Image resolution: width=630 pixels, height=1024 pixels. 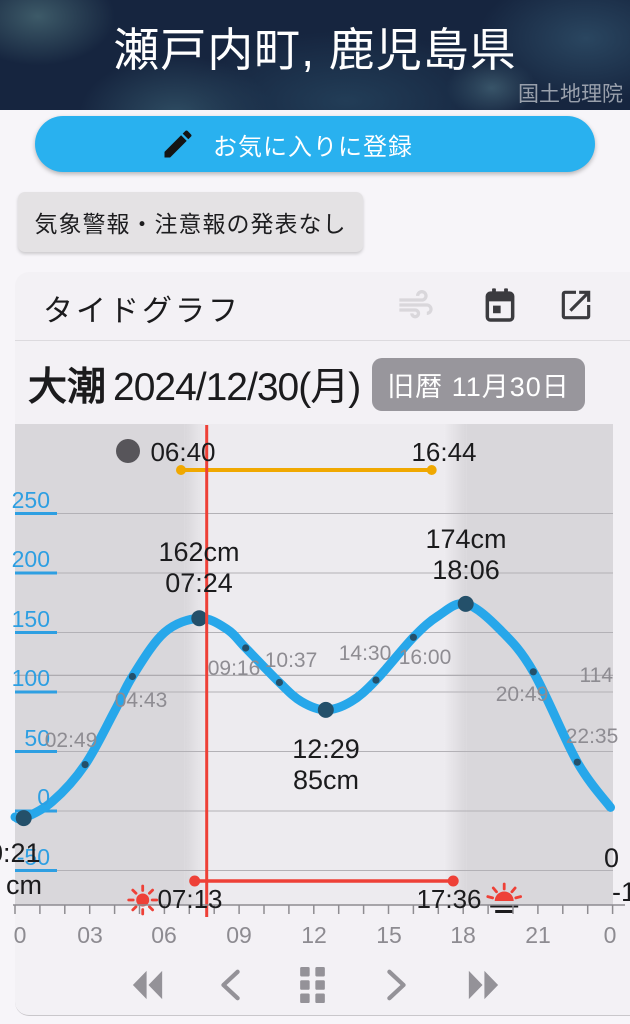 I want to click on fast-forward-icon, so click(x=483, y=985).